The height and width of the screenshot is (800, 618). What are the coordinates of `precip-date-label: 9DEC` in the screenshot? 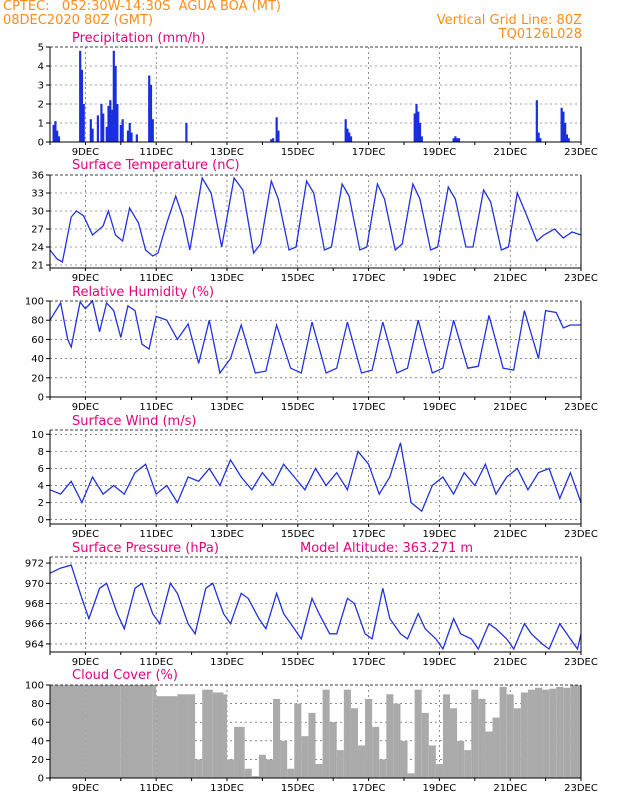 It's located at (85, 152).